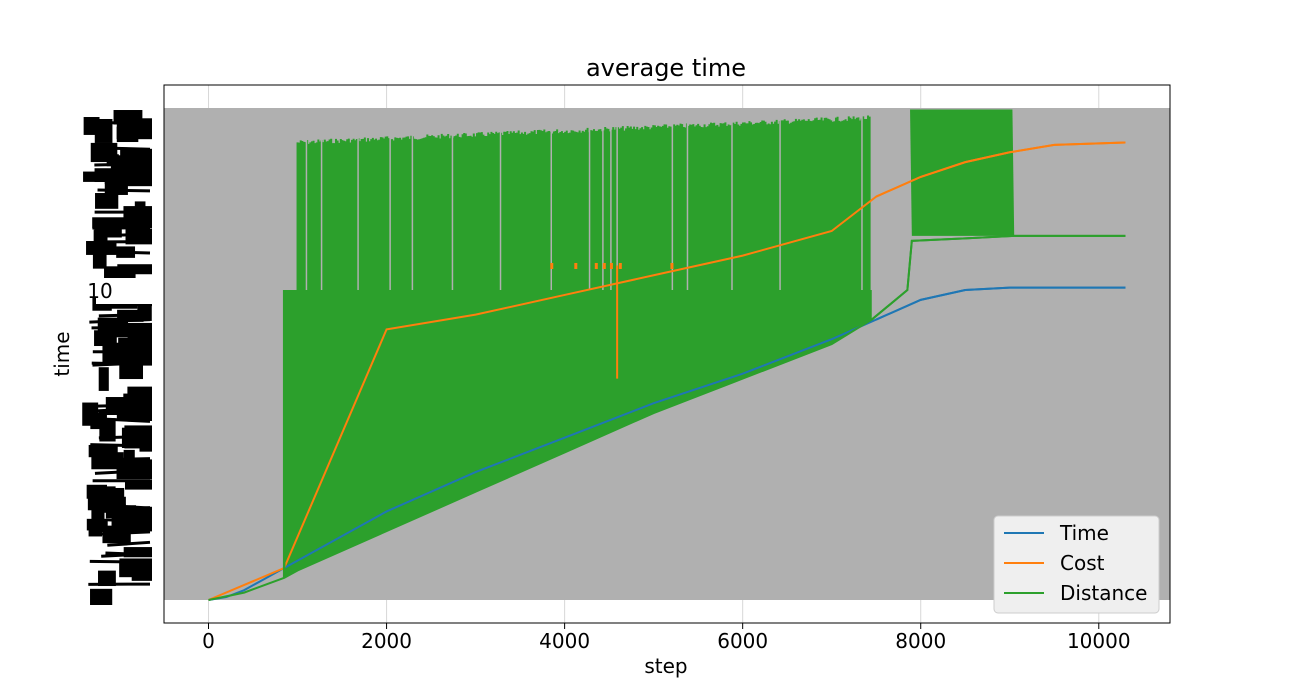 Image resolution: width=1300 pixels, height=700 pixels. I want to click on legend-label-cost: Cost, so click(1082, 563).